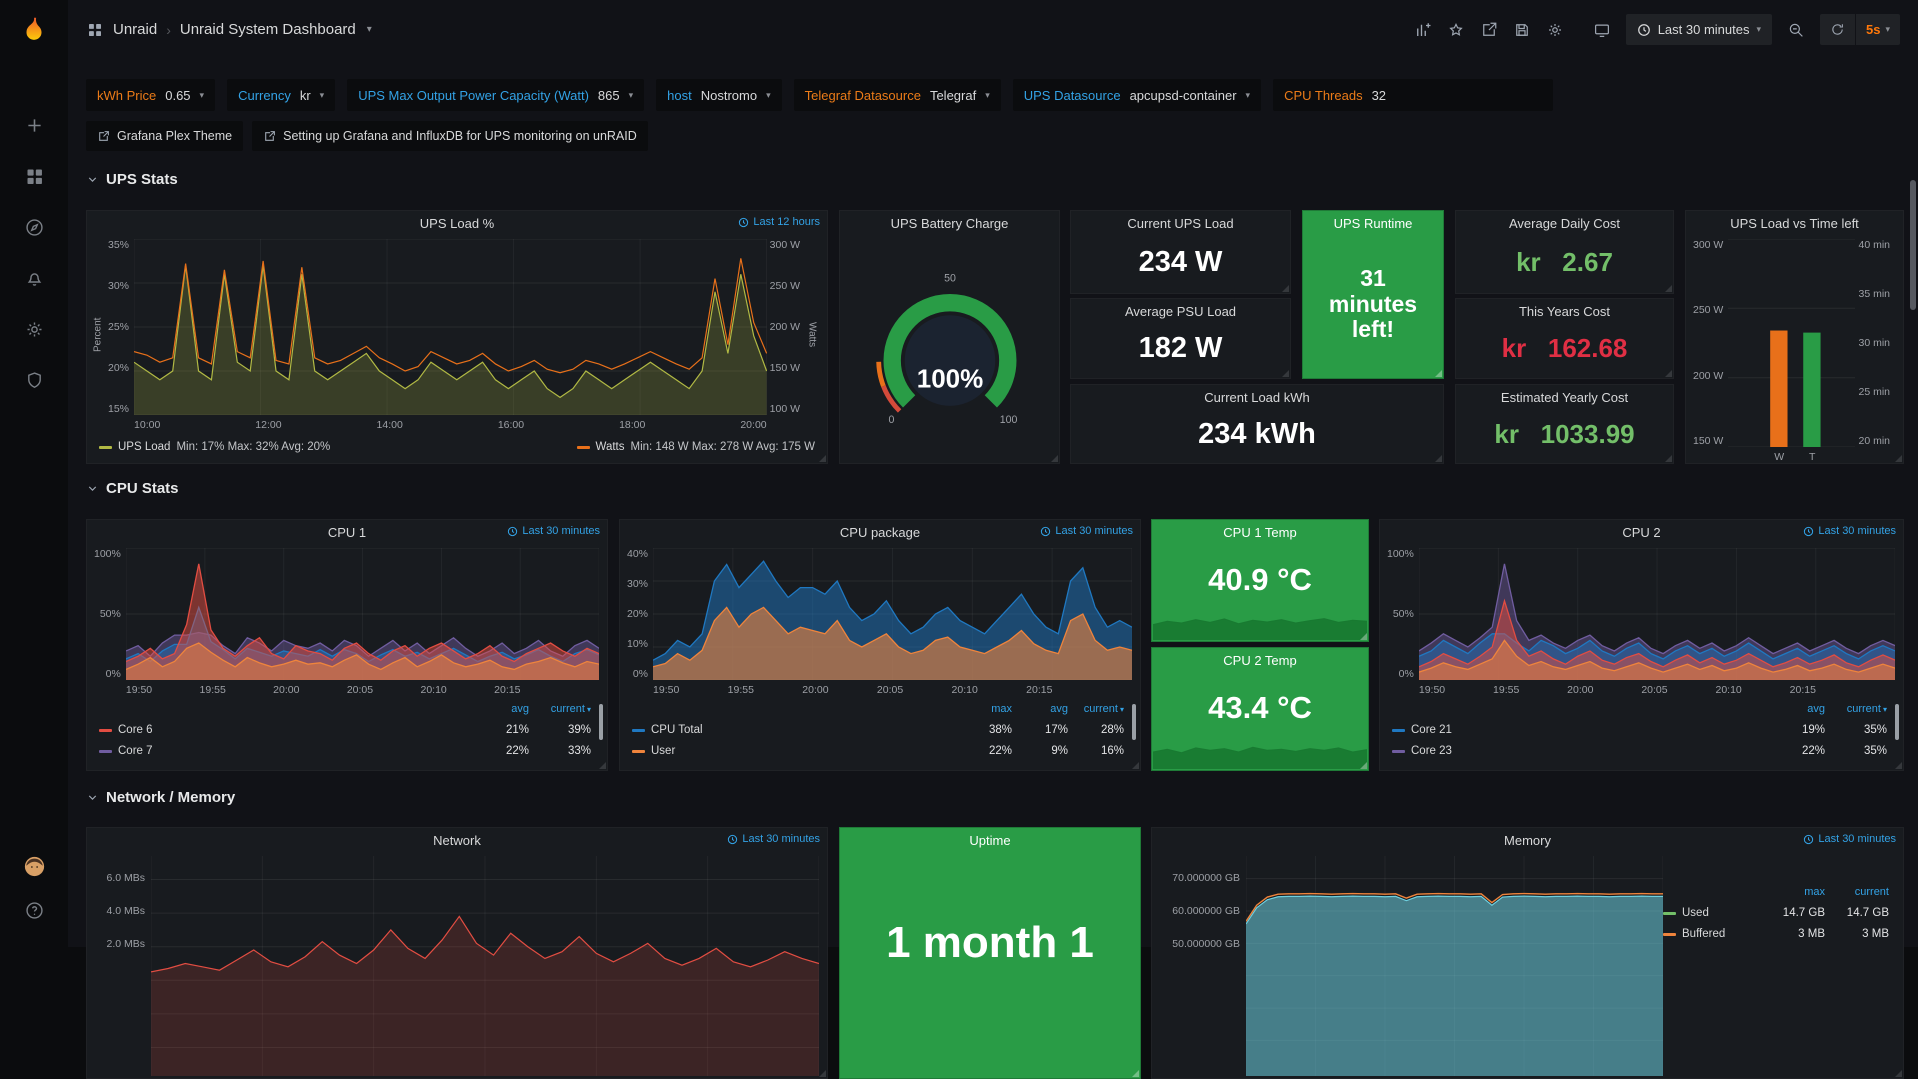 The height and width of the screenshot is (1079, 1918). I want to click on panel-title: UPS Load vs Time left, so click(1794, 223).